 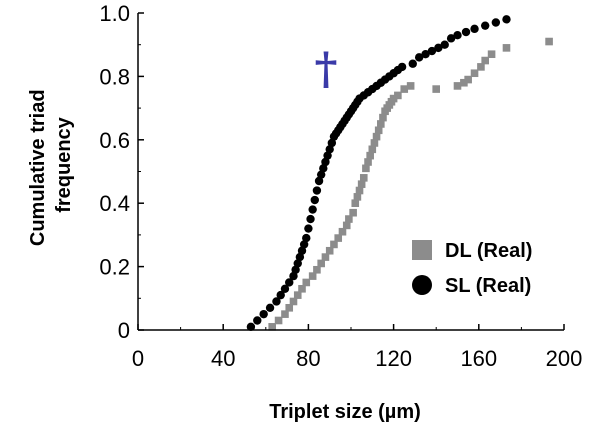 I want to click on legend-label: DL (Real), so click(x=488, y=251).